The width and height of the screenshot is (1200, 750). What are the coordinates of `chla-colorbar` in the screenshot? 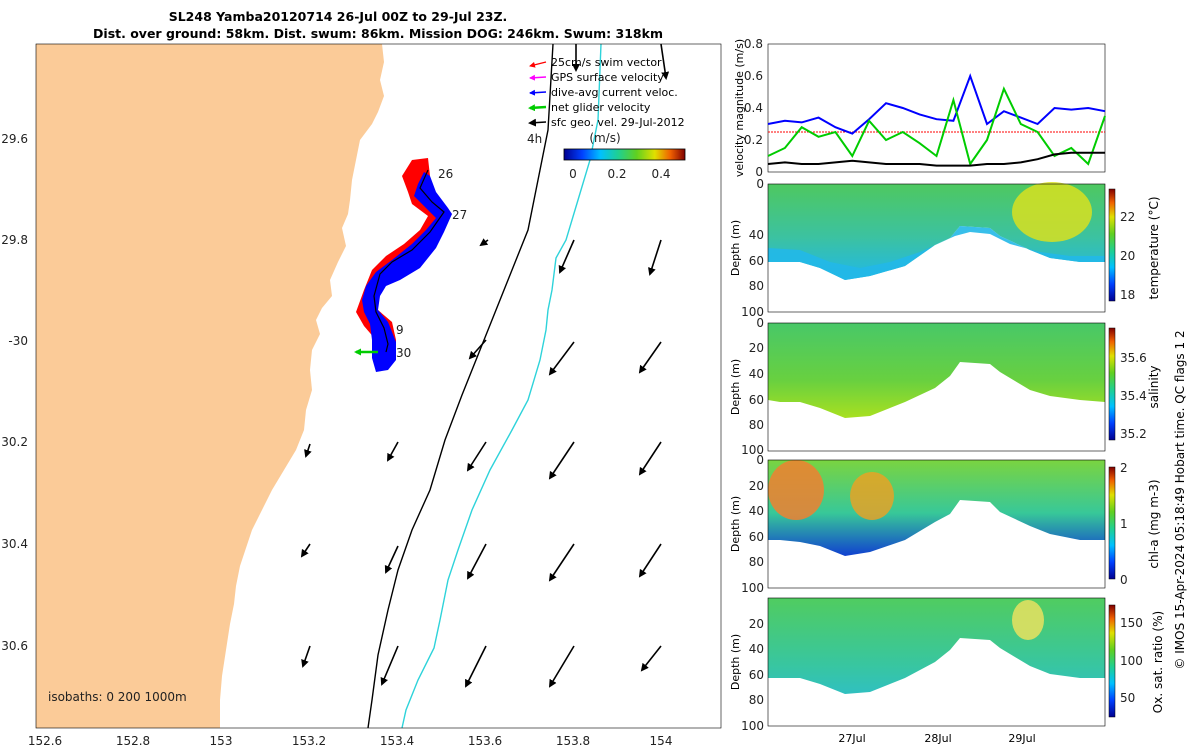 It's located at (1112, 523).